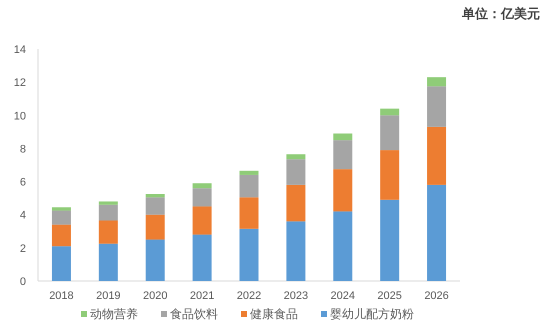  What do you see at coordinates (23, 216) in the screenshot?
I see `y-tick-label: 4` at bounding box center [23, 216].